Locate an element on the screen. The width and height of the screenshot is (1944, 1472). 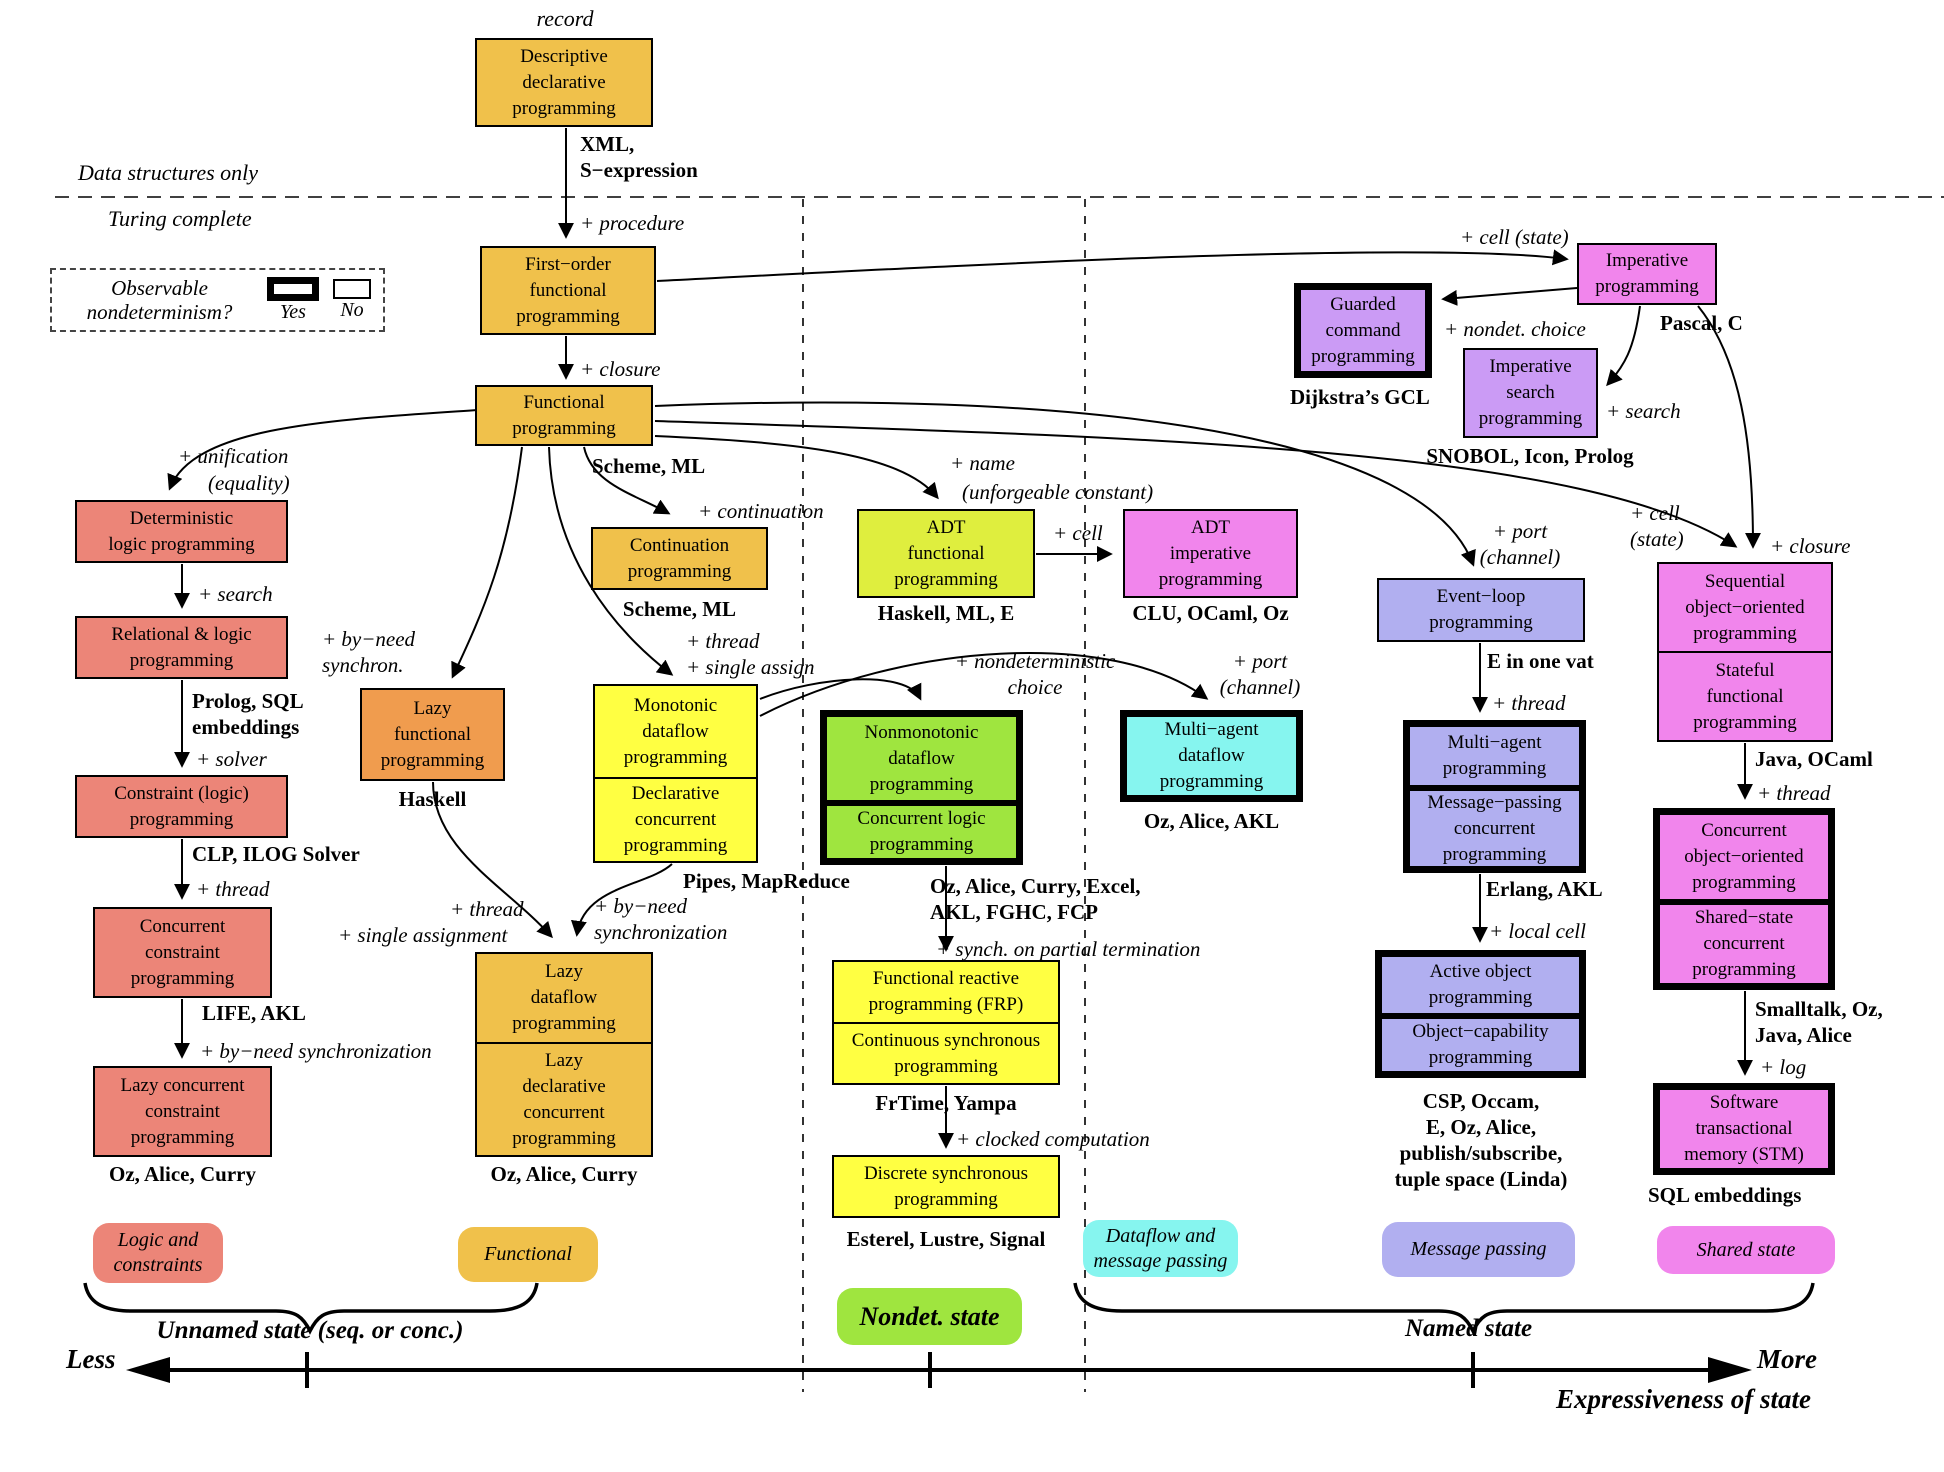
text-line: + synch. on partial termination is located at coordinates (1068, 949).